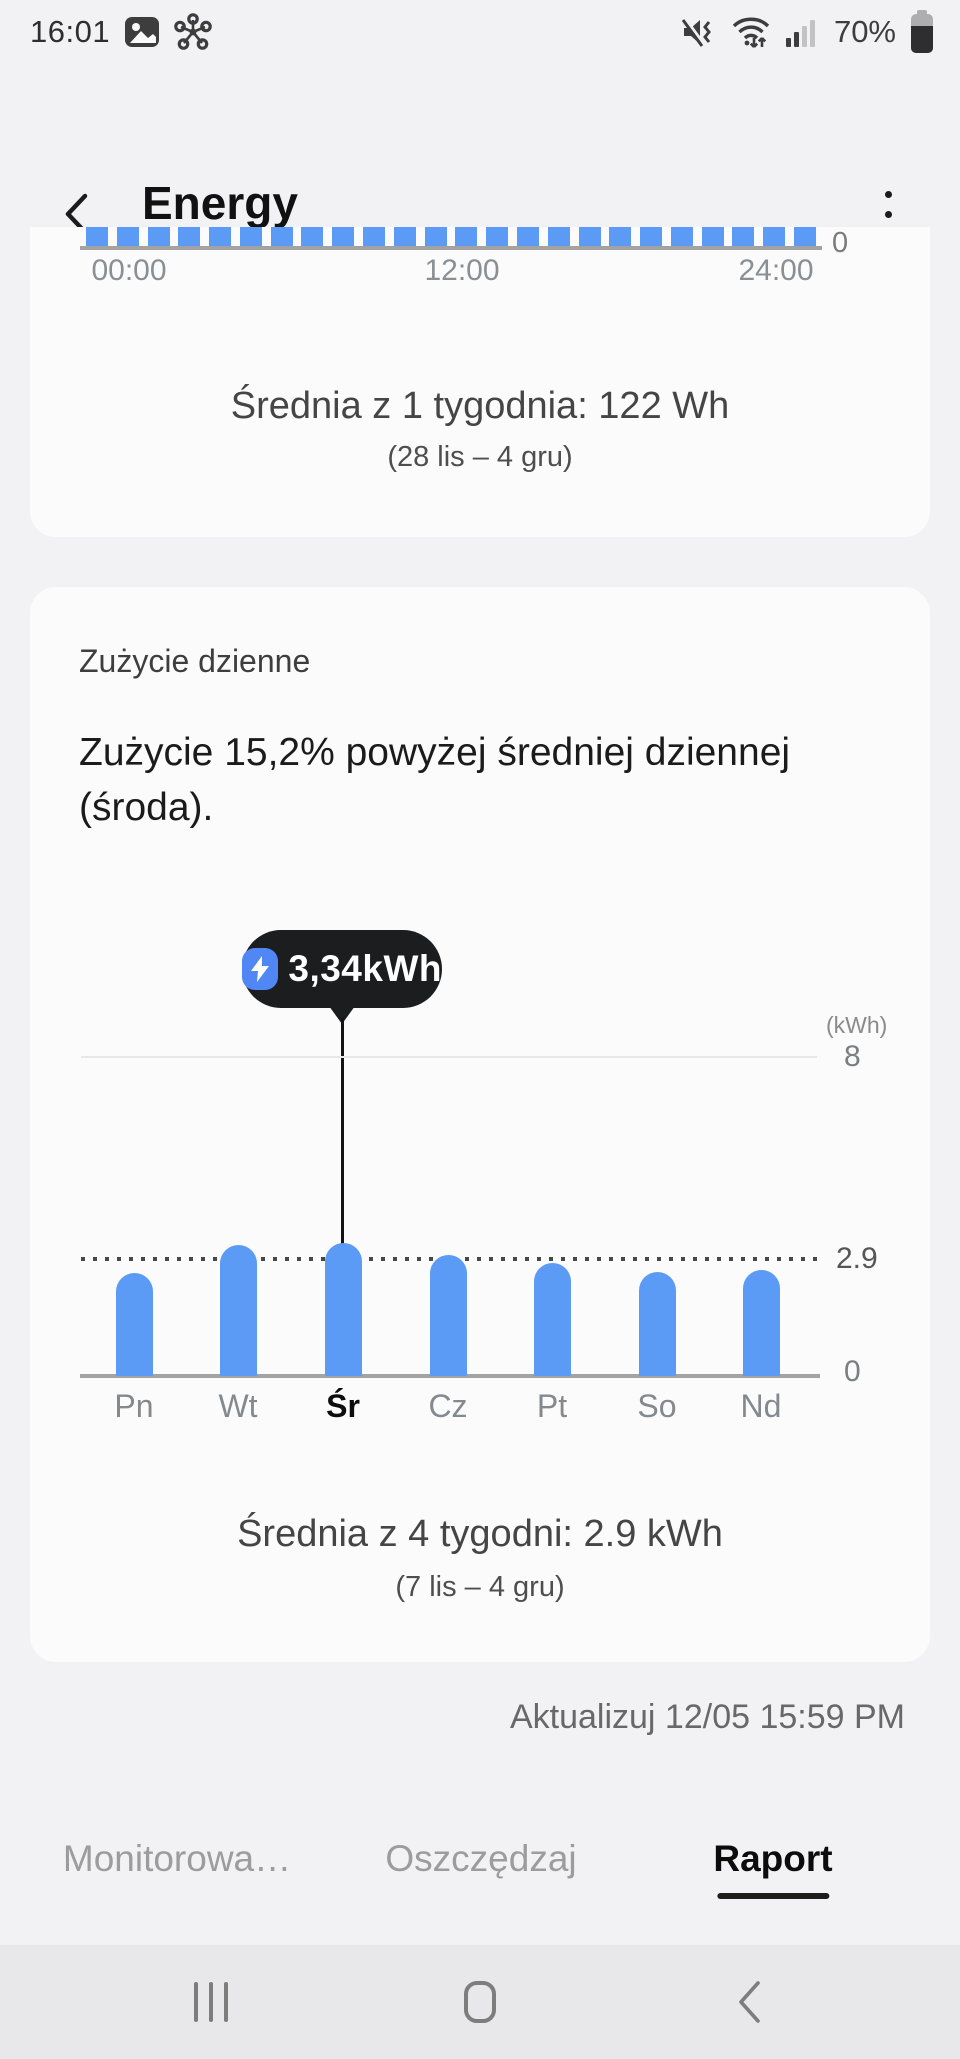 This screenshot has width=960, height=2059. I want to click on daily-section-title: Zużycie dzienne, so click(195, 661).